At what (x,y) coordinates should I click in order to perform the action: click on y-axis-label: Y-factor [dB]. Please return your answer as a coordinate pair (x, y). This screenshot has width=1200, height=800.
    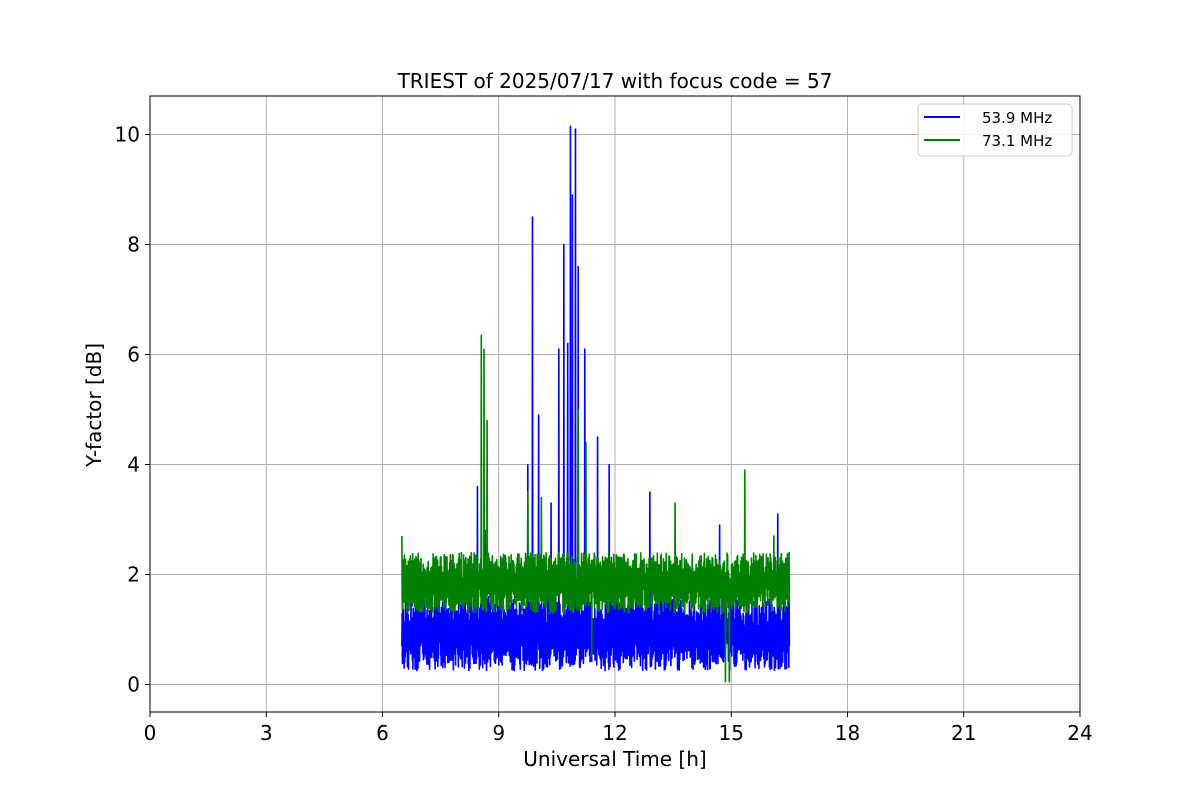
    Looking at the image, I should click on (94, 405).